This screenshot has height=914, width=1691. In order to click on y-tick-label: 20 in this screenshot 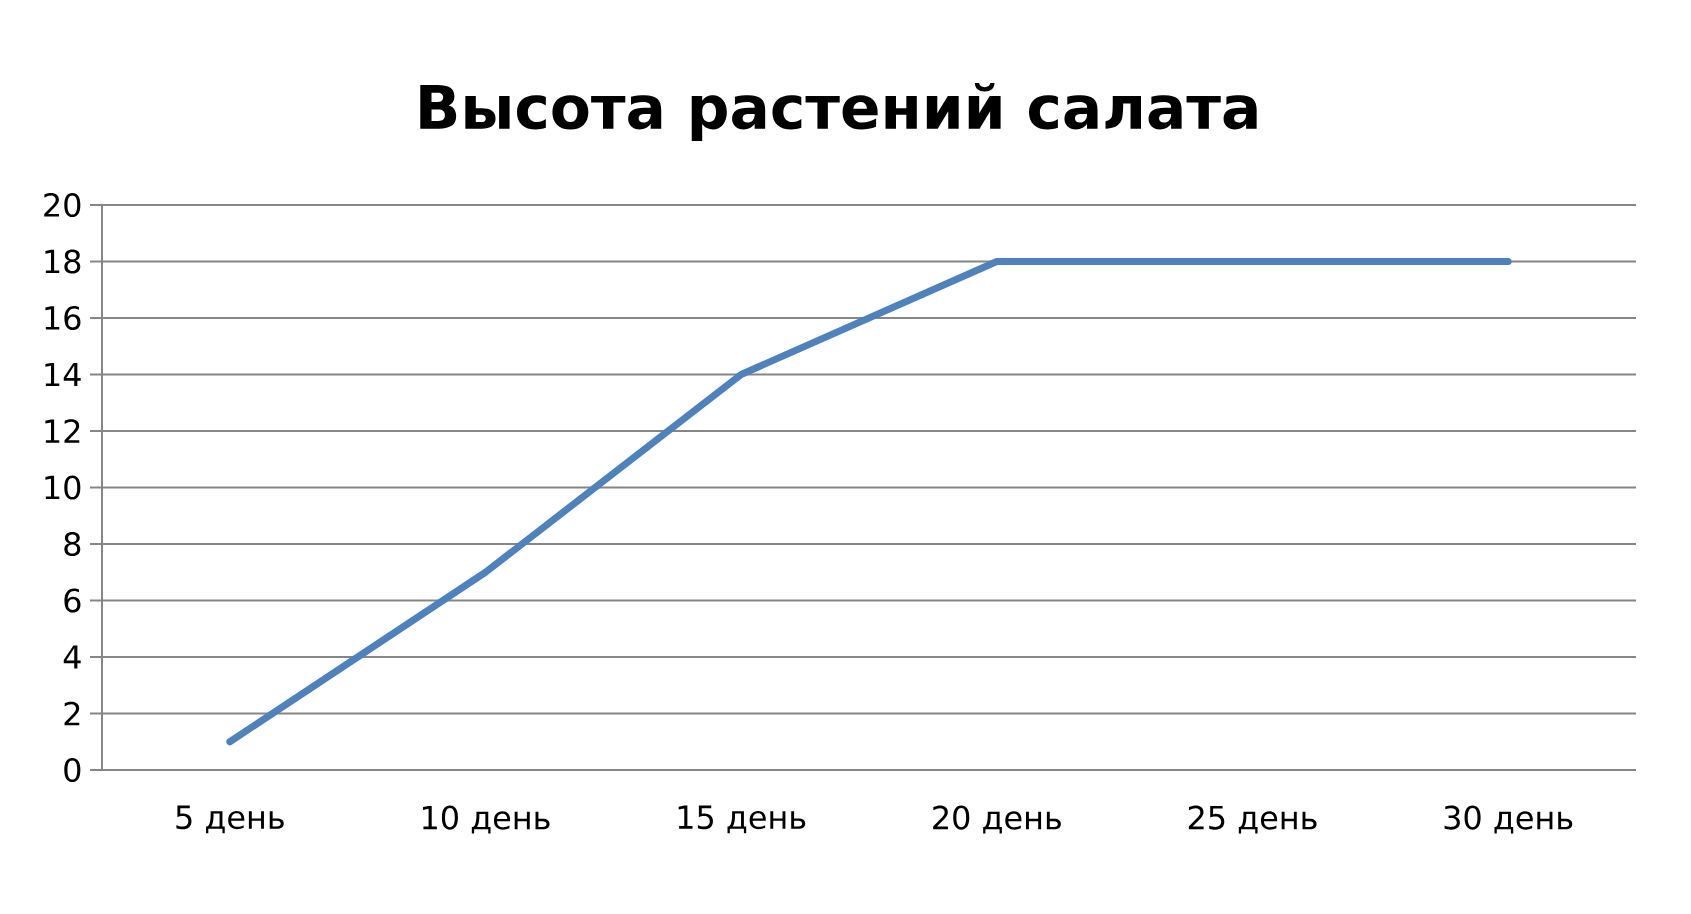, I will do `click(62, 205)`.